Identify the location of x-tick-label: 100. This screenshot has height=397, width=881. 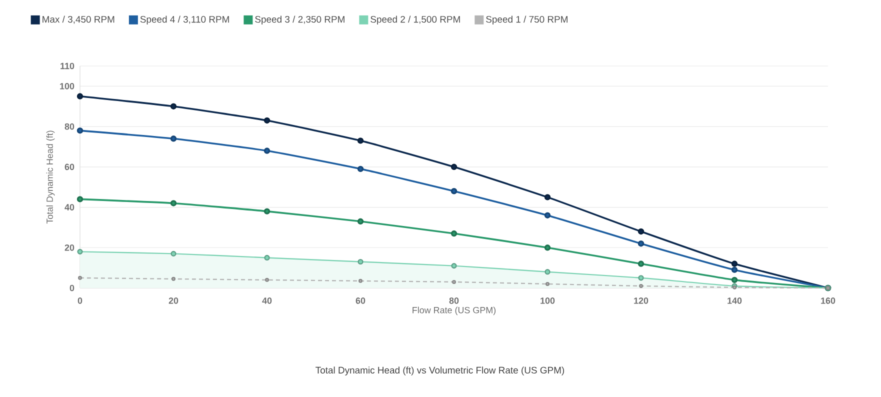
(547, 301).